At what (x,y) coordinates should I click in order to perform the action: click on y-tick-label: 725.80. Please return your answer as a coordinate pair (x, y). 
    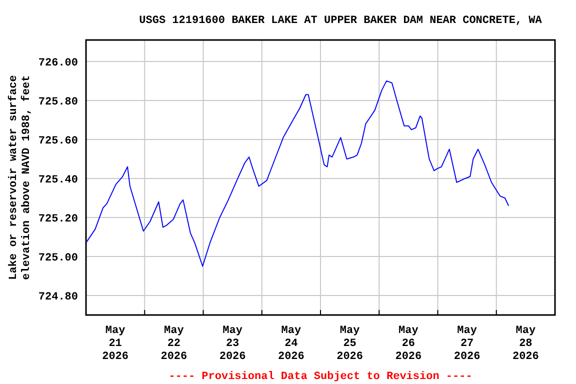
    Looking at the image, I should click on (58, 102).